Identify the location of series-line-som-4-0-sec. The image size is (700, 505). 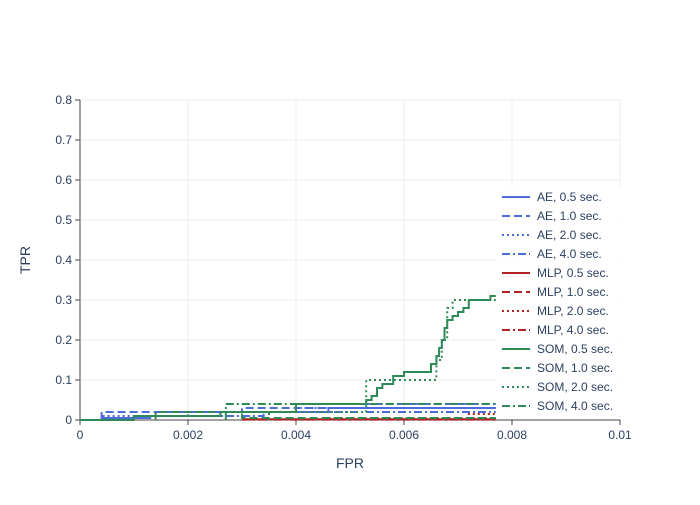
(360, 411).